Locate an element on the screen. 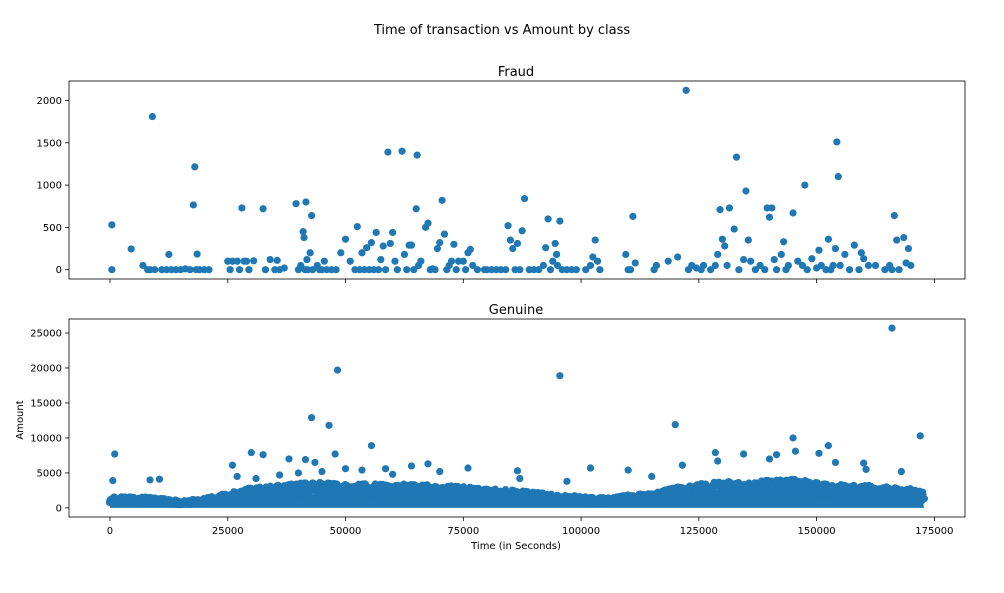 The width and height of the screenshot is (1004, 593). fraud-x-axis is located at coordinates (522, 281).